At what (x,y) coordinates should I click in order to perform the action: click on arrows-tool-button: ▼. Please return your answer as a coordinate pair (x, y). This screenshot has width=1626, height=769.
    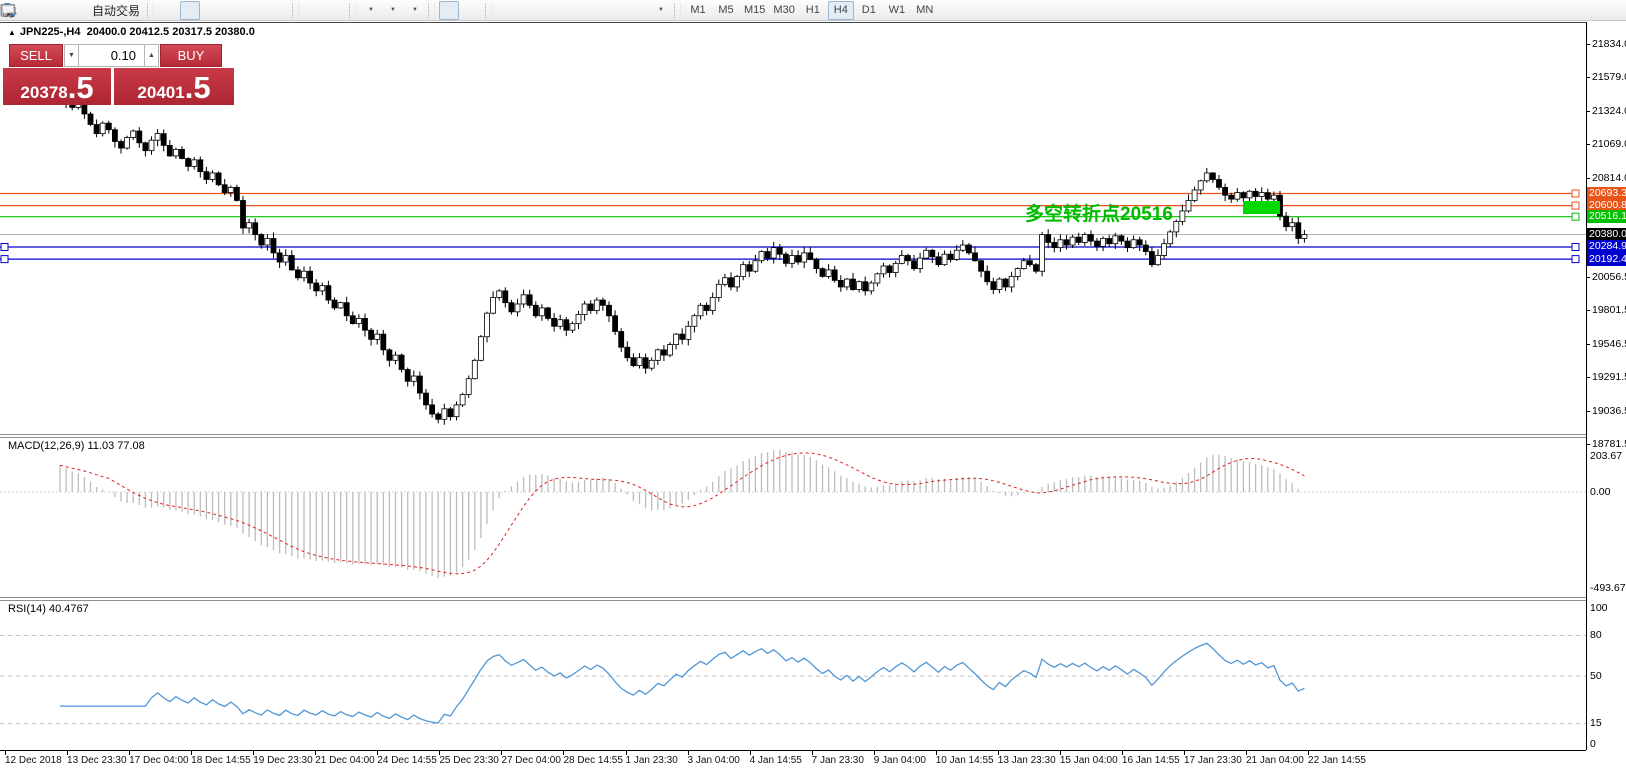
    Looking at the image, I should click on (336, 10).